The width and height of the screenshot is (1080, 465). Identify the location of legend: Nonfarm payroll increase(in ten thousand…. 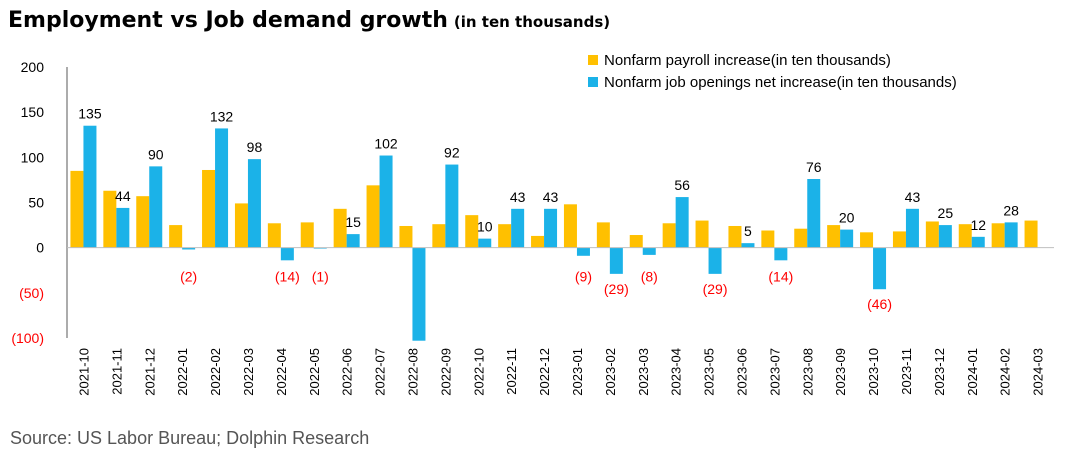
(772, 71).